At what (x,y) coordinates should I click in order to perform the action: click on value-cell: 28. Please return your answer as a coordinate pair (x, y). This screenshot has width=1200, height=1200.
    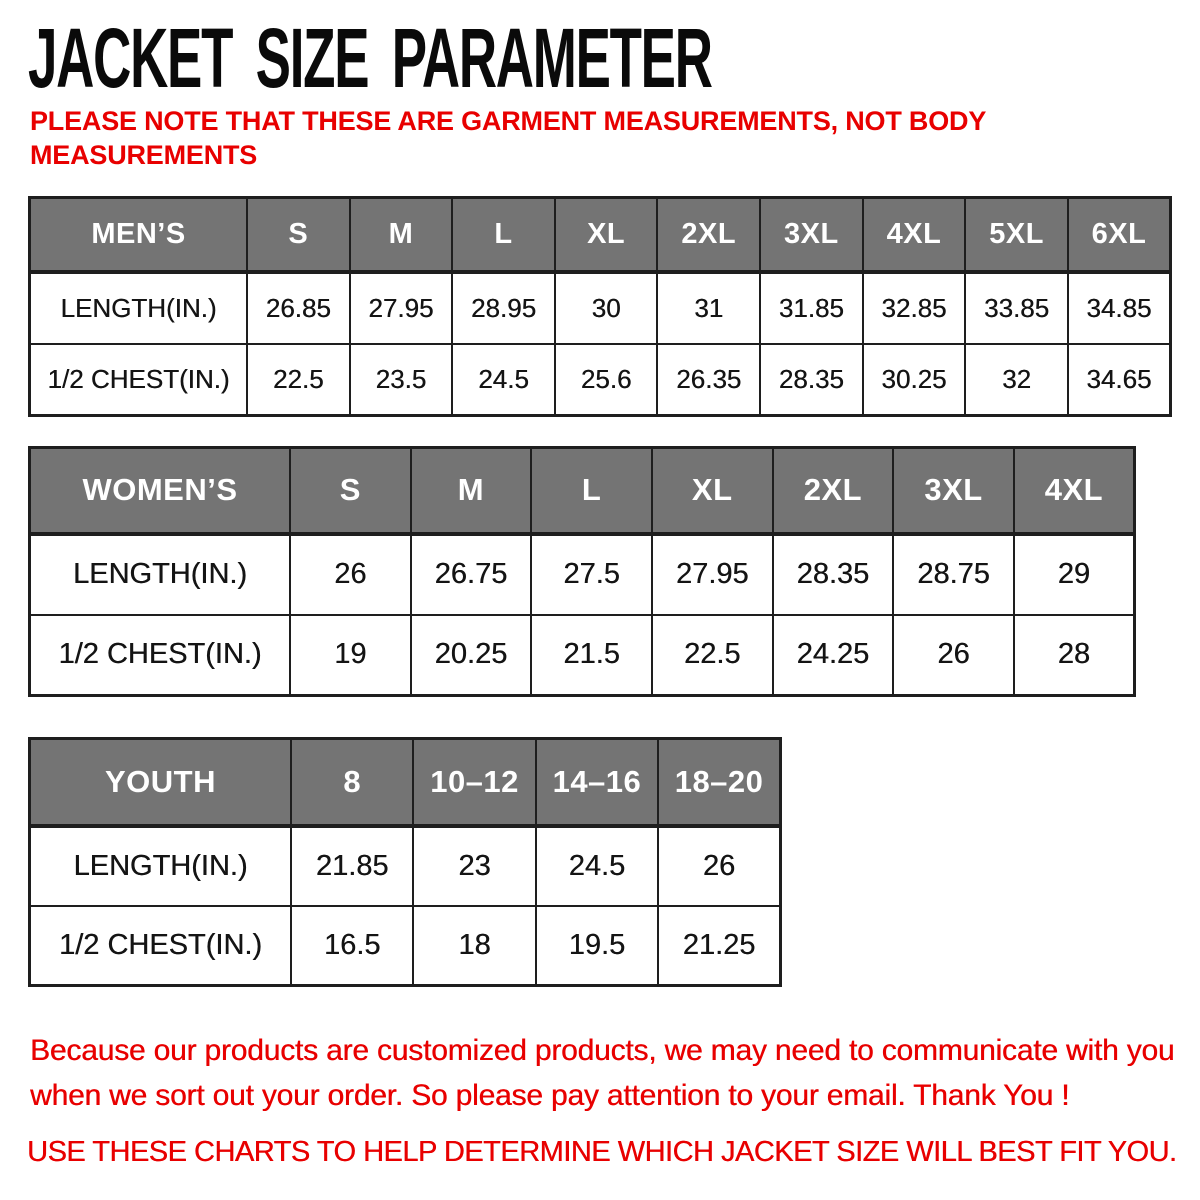
    Looking at the image, I should click on (1074, 655).